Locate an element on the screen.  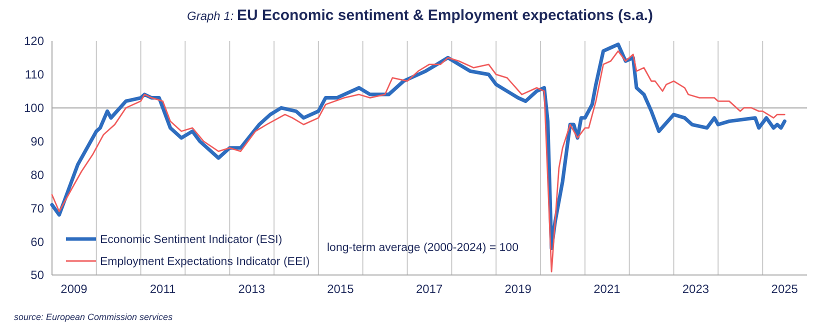
legend-label: Employment Expectations Indicator (EEI) is located at coordinates (205, 262).